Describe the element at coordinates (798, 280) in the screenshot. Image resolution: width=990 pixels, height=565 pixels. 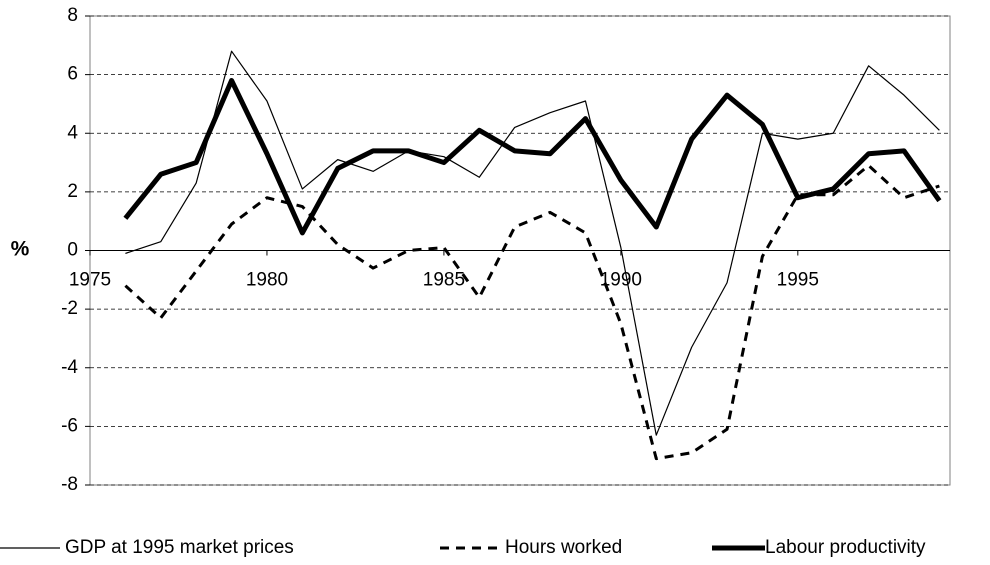
I see `x-tick-label: 1995` at that location.